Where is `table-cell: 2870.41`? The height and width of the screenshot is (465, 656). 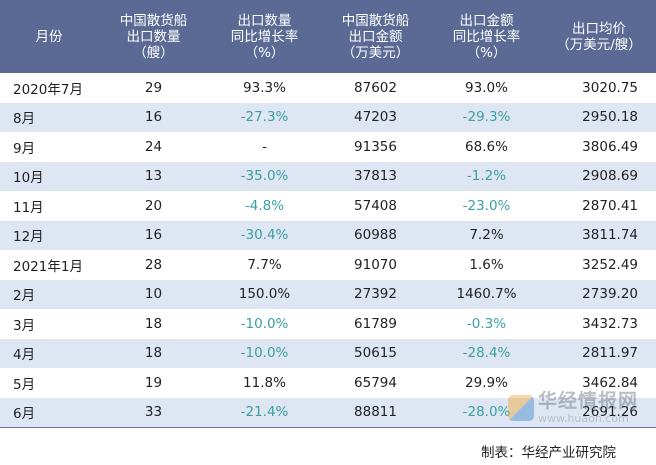
table-cell: 2870.41 is located at coordinates (610, 205).